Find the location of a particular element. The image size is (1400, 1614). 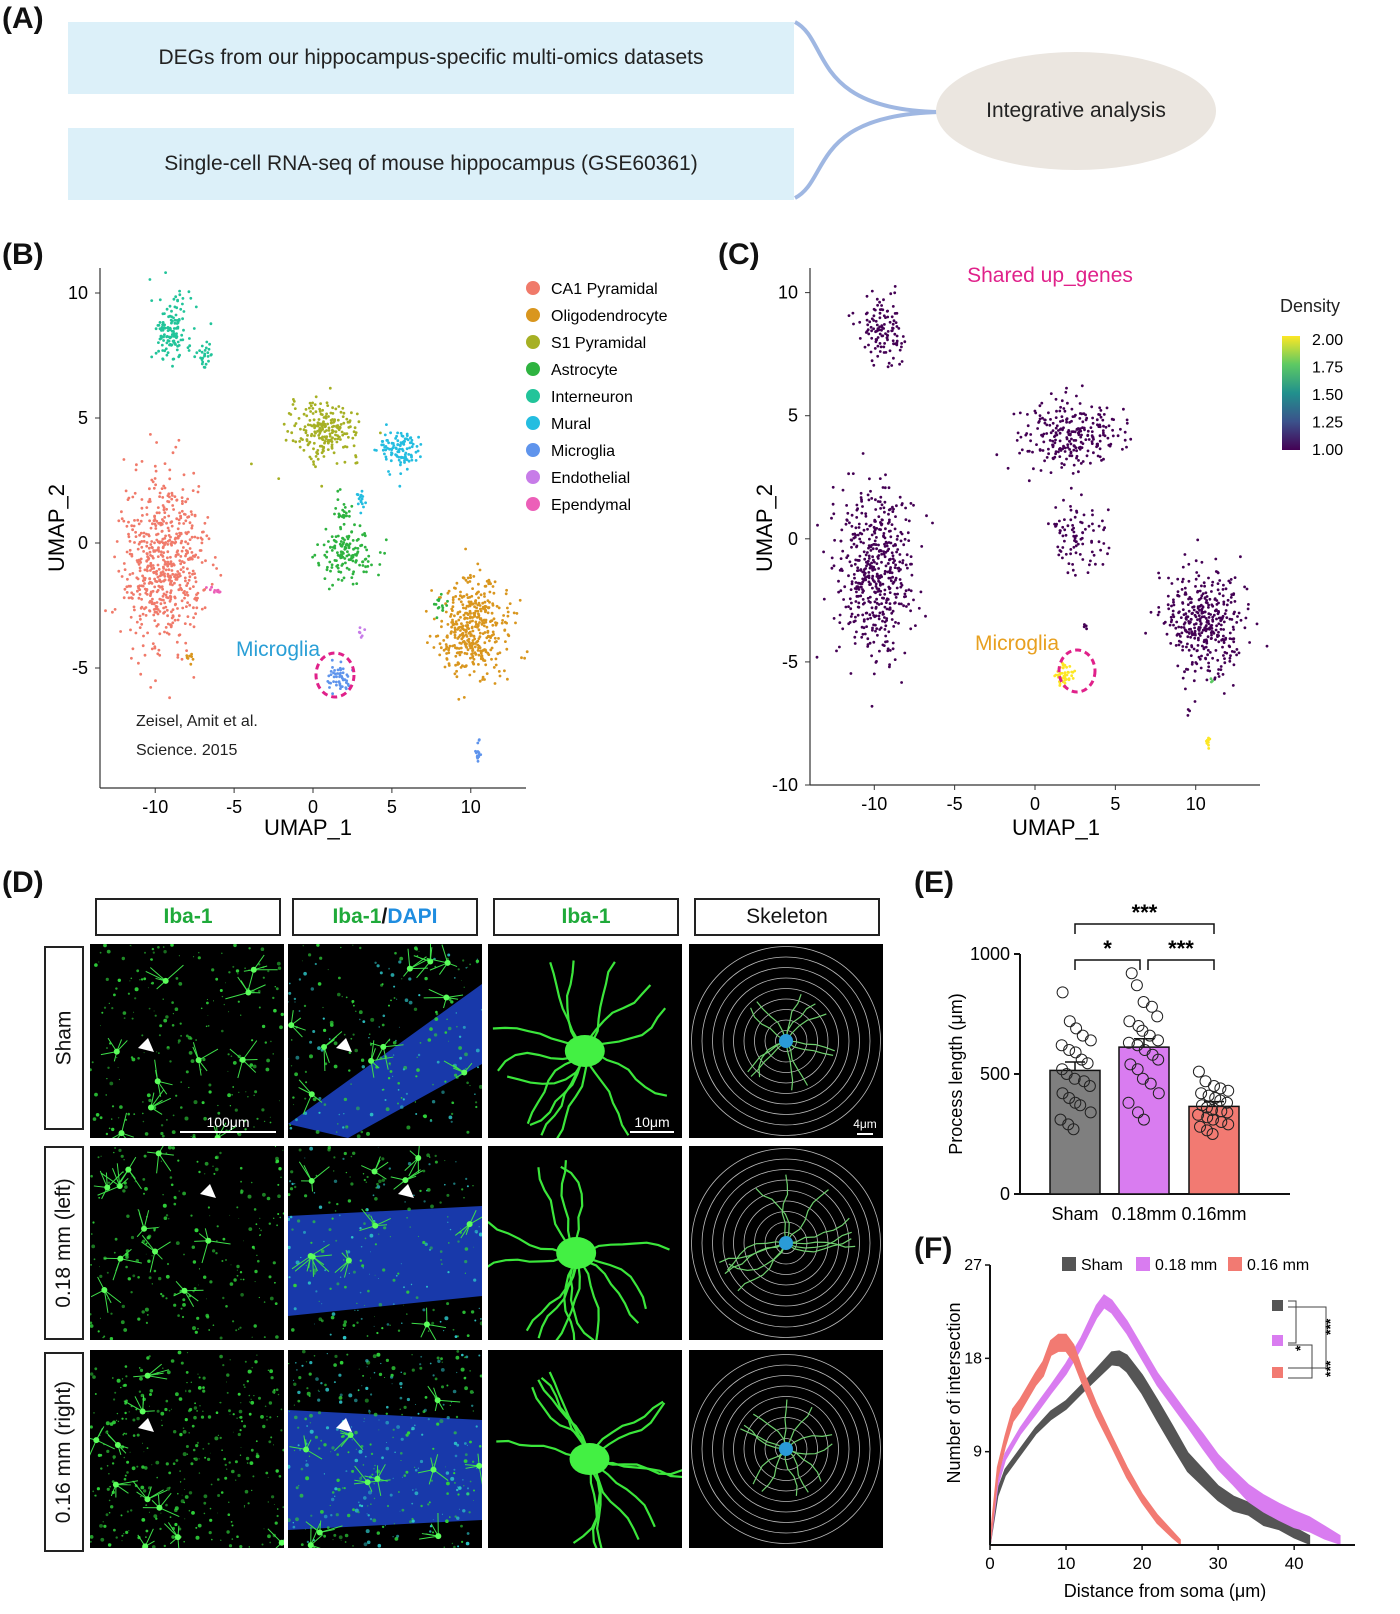

dapi-label: DAPI is located at coordinates (412, 916).